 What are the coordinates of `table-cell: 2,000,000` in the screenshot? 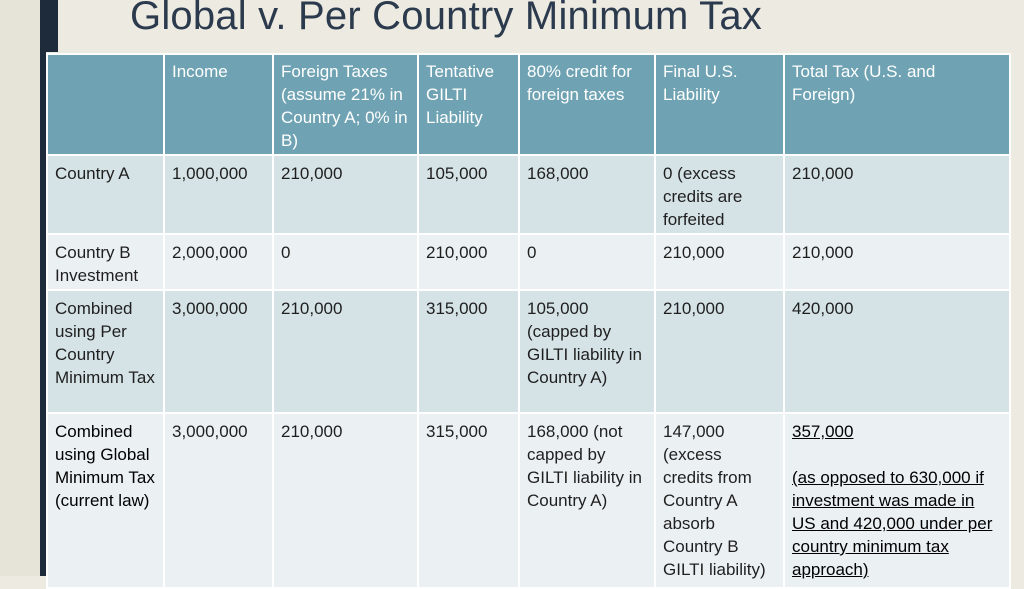 It's located at (218, 262).